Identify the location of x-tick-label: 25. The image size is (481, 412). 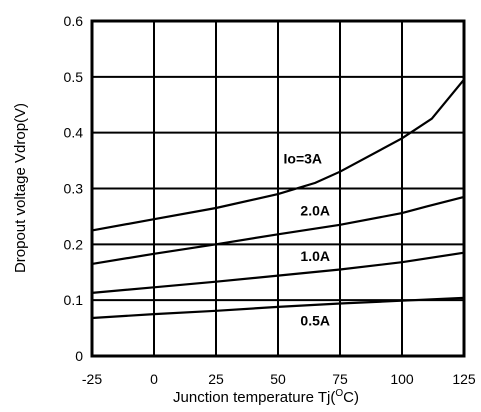
(216, 379).